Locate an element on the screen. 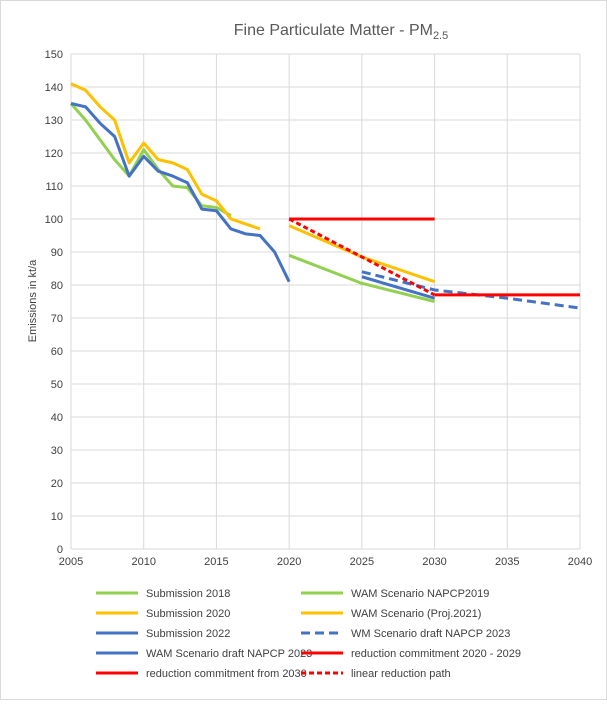 The width and height of the screenshot is (607, 706). y-tick-label: 80 is located at coordinates (57, 286).